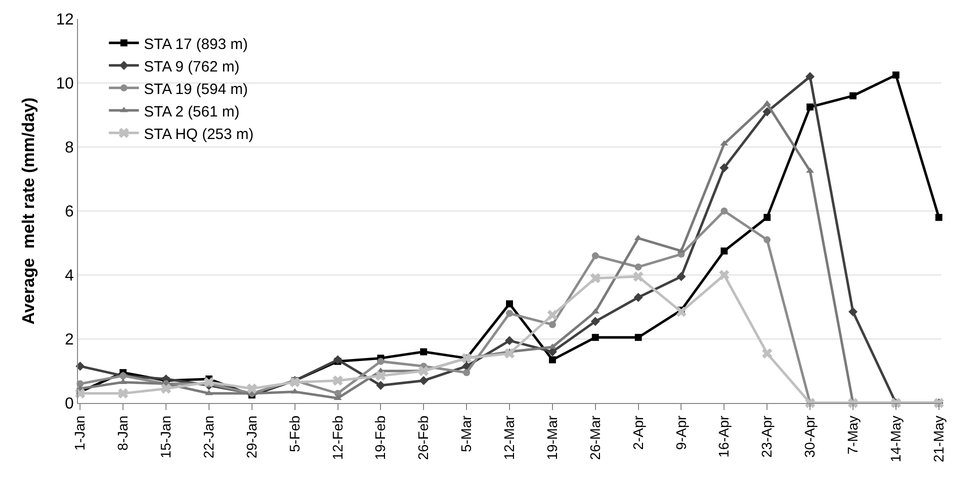 This screenshot has width=958, height=483. I want to click on x-tick-label: 23-Apr, so click(766, 436).